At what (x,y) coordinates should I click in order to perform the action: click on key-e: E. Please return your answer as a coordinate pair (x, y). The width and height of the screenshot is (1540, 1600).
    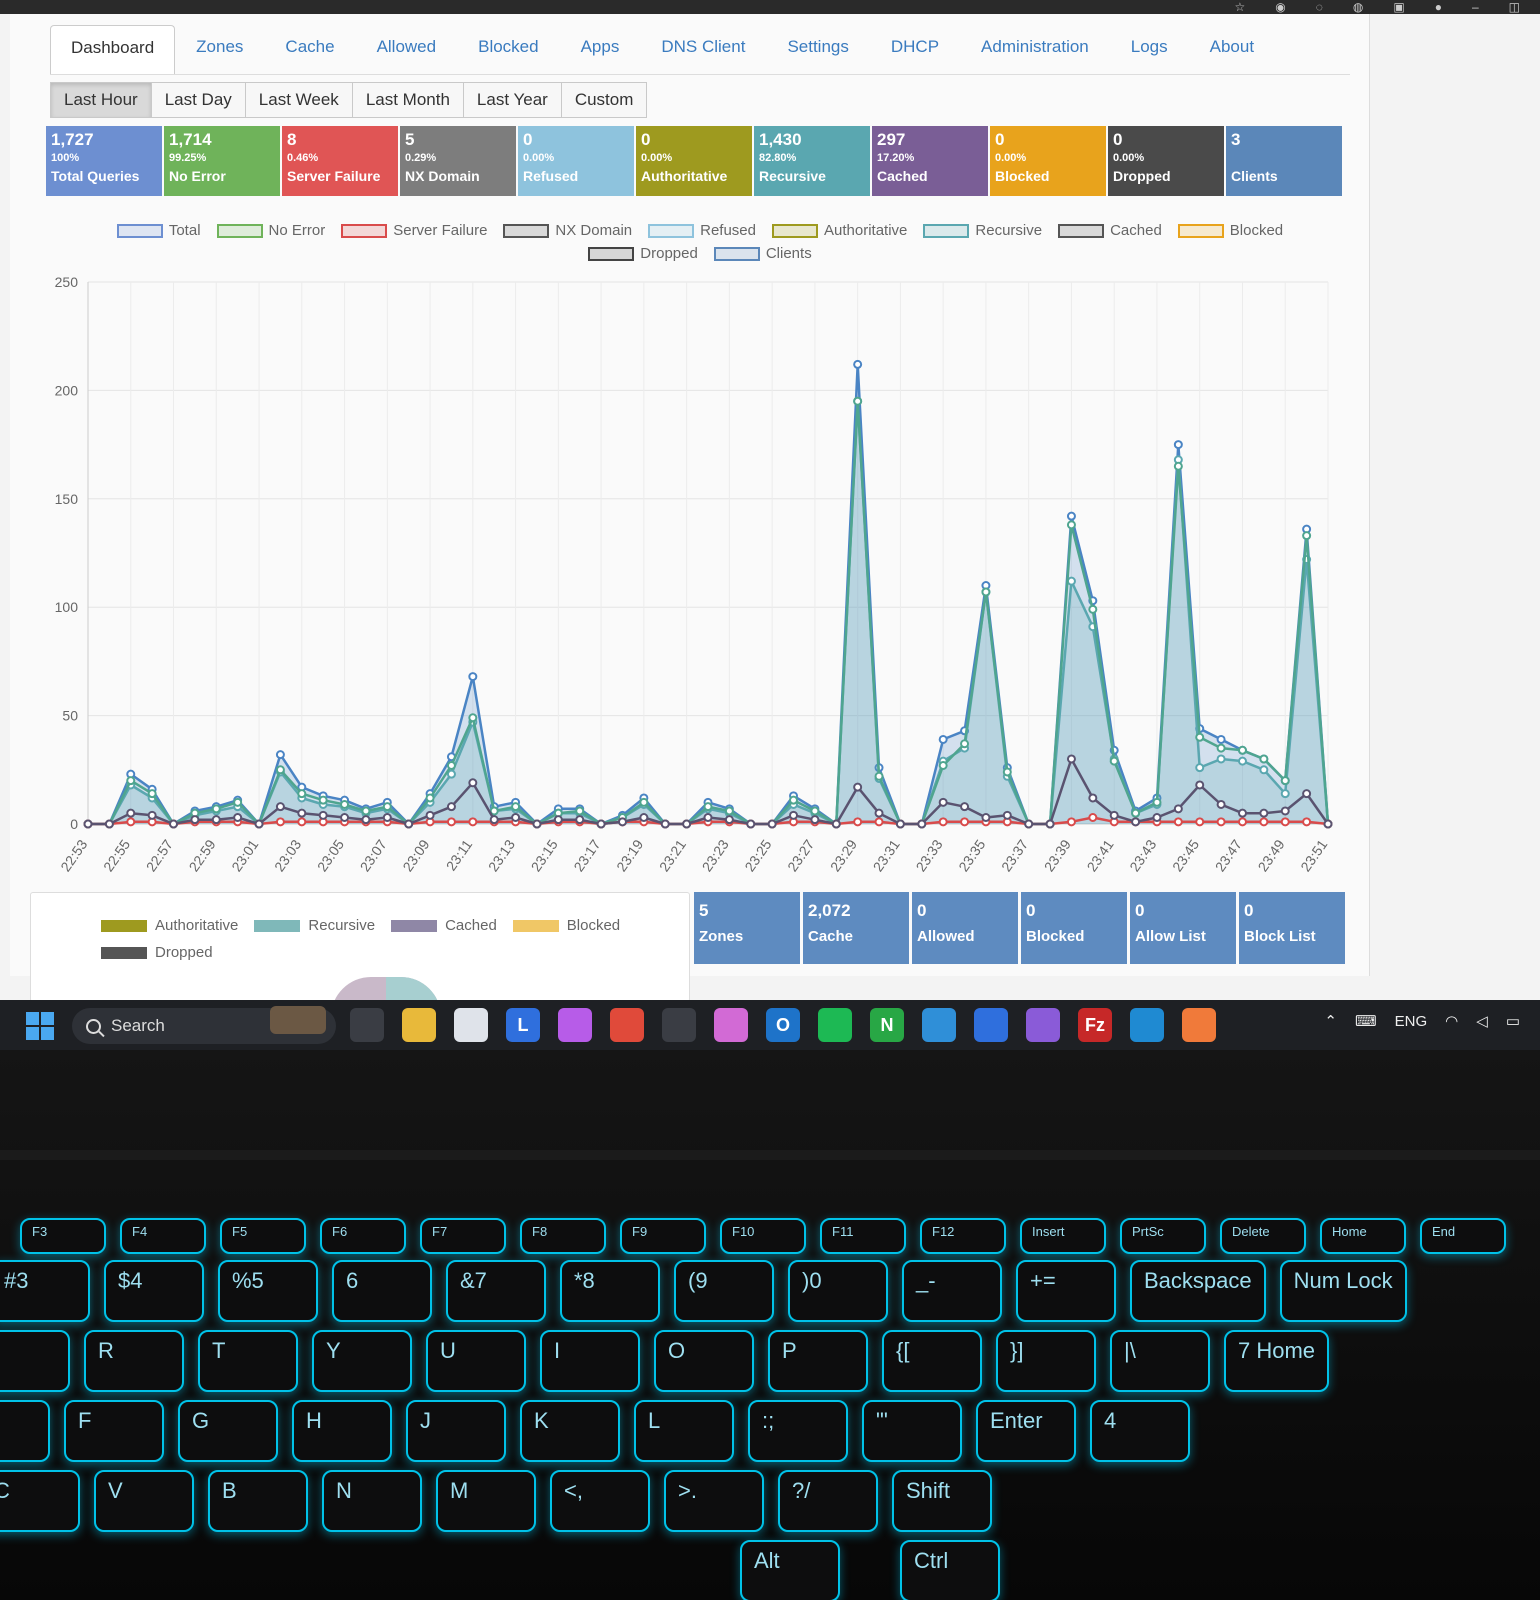
    Looking at the image, I should click on (35, 1361).